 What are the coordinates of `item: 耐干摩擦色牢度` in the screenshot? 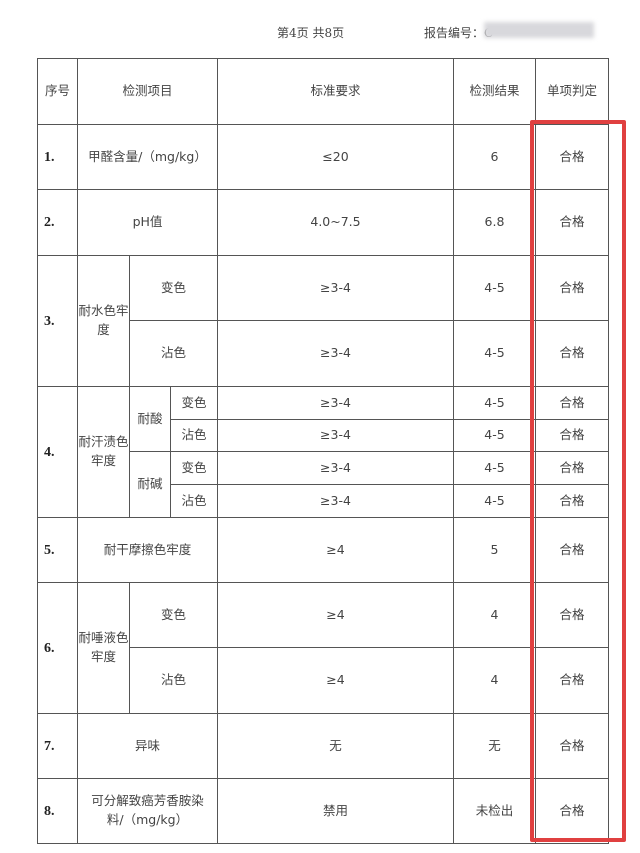 It's located at (147, 550).